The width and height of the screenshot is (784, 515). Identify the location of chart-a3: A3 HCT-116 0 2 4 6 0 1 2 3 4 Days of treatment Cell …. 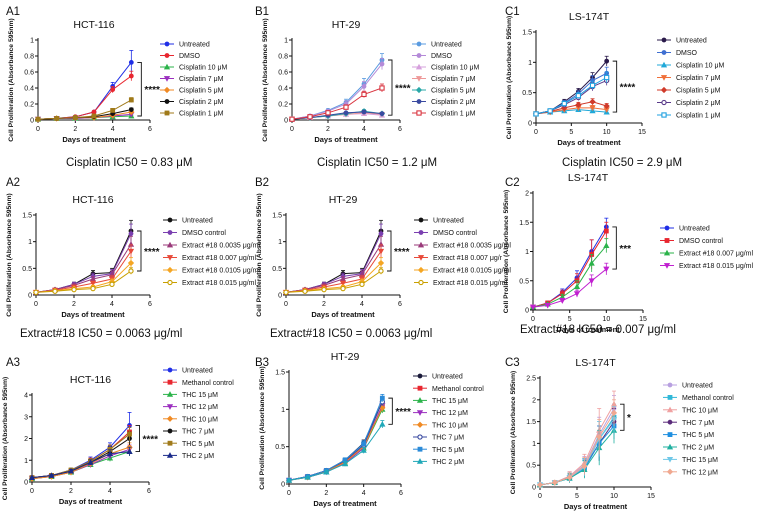
(118, 431).